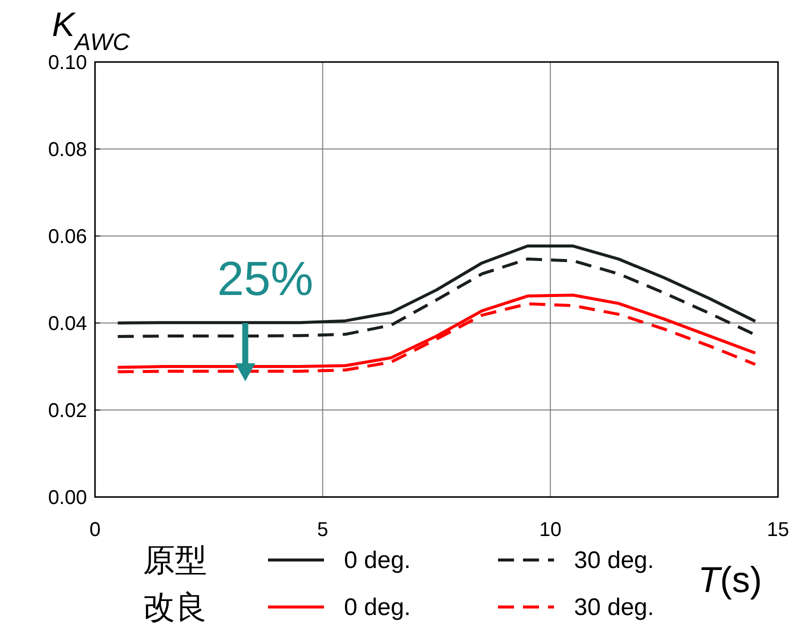 This screenshot has height=627, width=794. Describe the element at coordinates (265, 279) in the screenshot. I see `annotation: 25%` at that location.